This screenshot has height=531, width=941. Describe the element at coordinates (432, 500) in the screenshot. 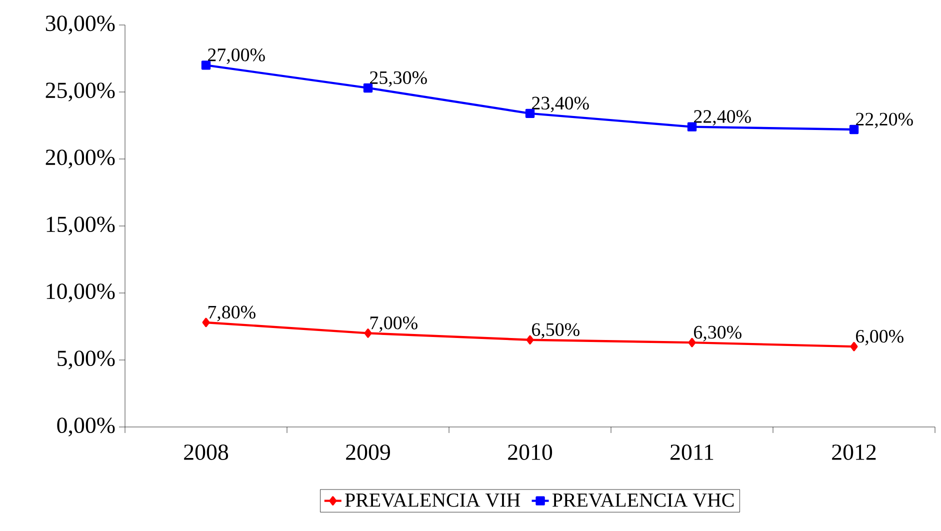

I see `legend-label: PREVALENCIA VIH` at that location.